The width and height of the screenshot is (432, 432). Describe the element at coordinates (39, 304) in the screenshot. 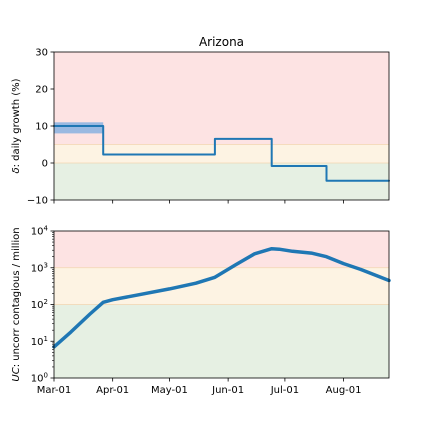

I see `y-tick-label: 10²` at that location.